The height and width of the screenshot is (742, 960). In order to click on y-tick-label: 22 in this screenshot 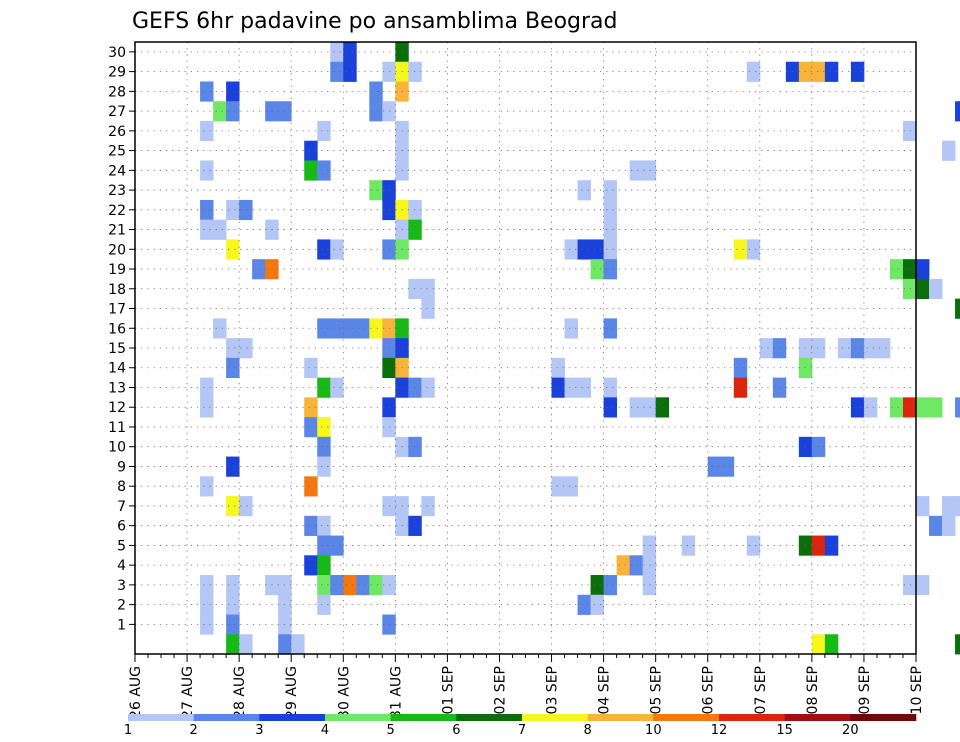, I will do `click(117, 211)`.